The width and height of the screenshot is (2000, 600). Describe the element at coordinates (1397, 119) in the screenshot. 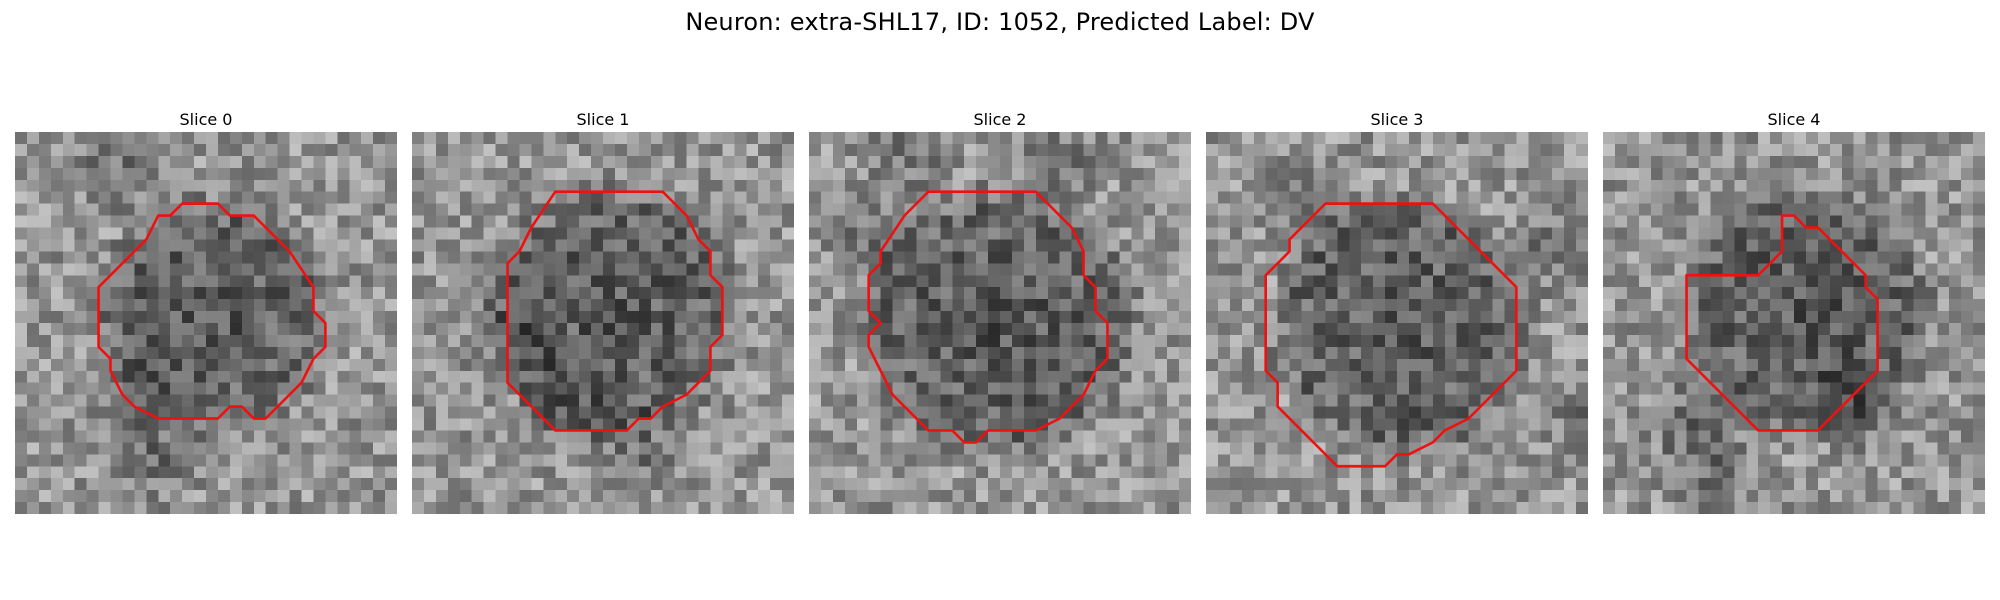

I see `slice-title: Slice 3` at that location.